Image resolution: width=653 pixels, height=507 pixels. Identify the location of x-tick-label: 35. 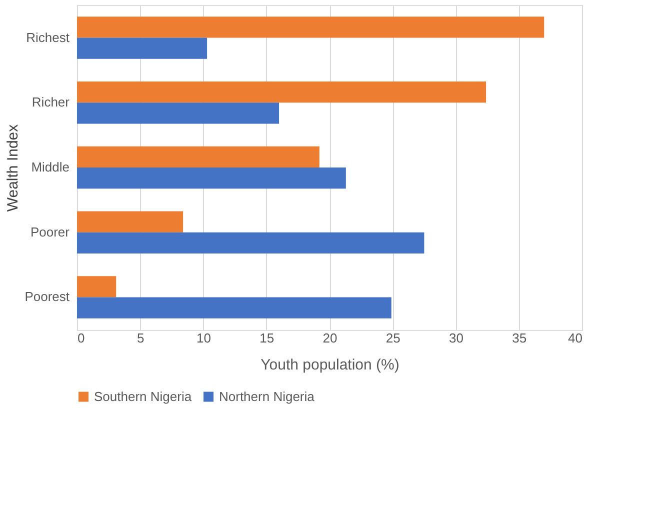
(519, 338).